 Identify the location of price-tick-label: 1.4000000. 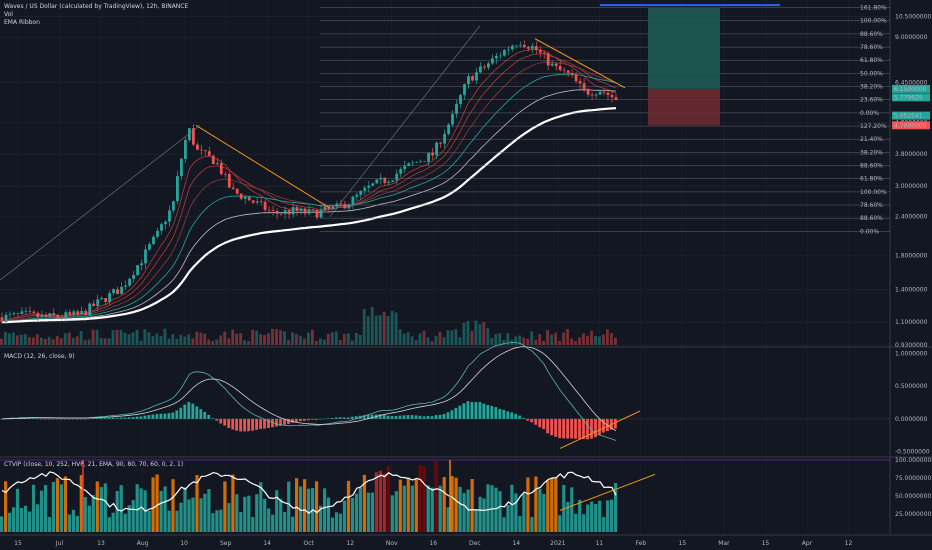
(911, 290).